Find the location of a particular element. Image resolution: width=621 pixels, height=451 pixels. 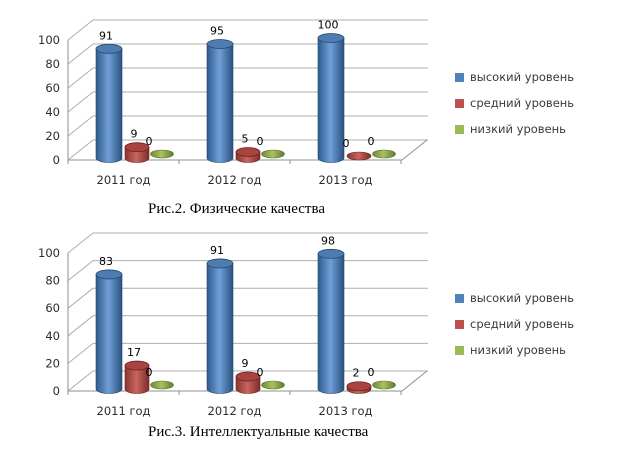

svg-text: 2 is located at coordinates (356, 373).